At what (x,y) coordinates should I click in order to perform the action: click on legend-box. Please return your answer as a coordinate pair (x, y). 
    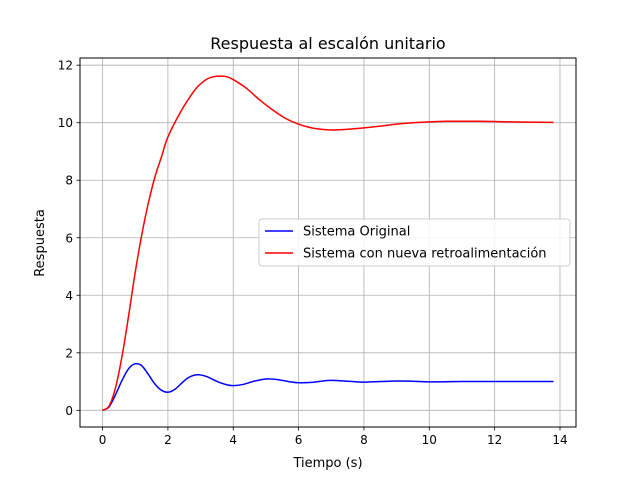
    Looking at the image, I should click on (414, 242).